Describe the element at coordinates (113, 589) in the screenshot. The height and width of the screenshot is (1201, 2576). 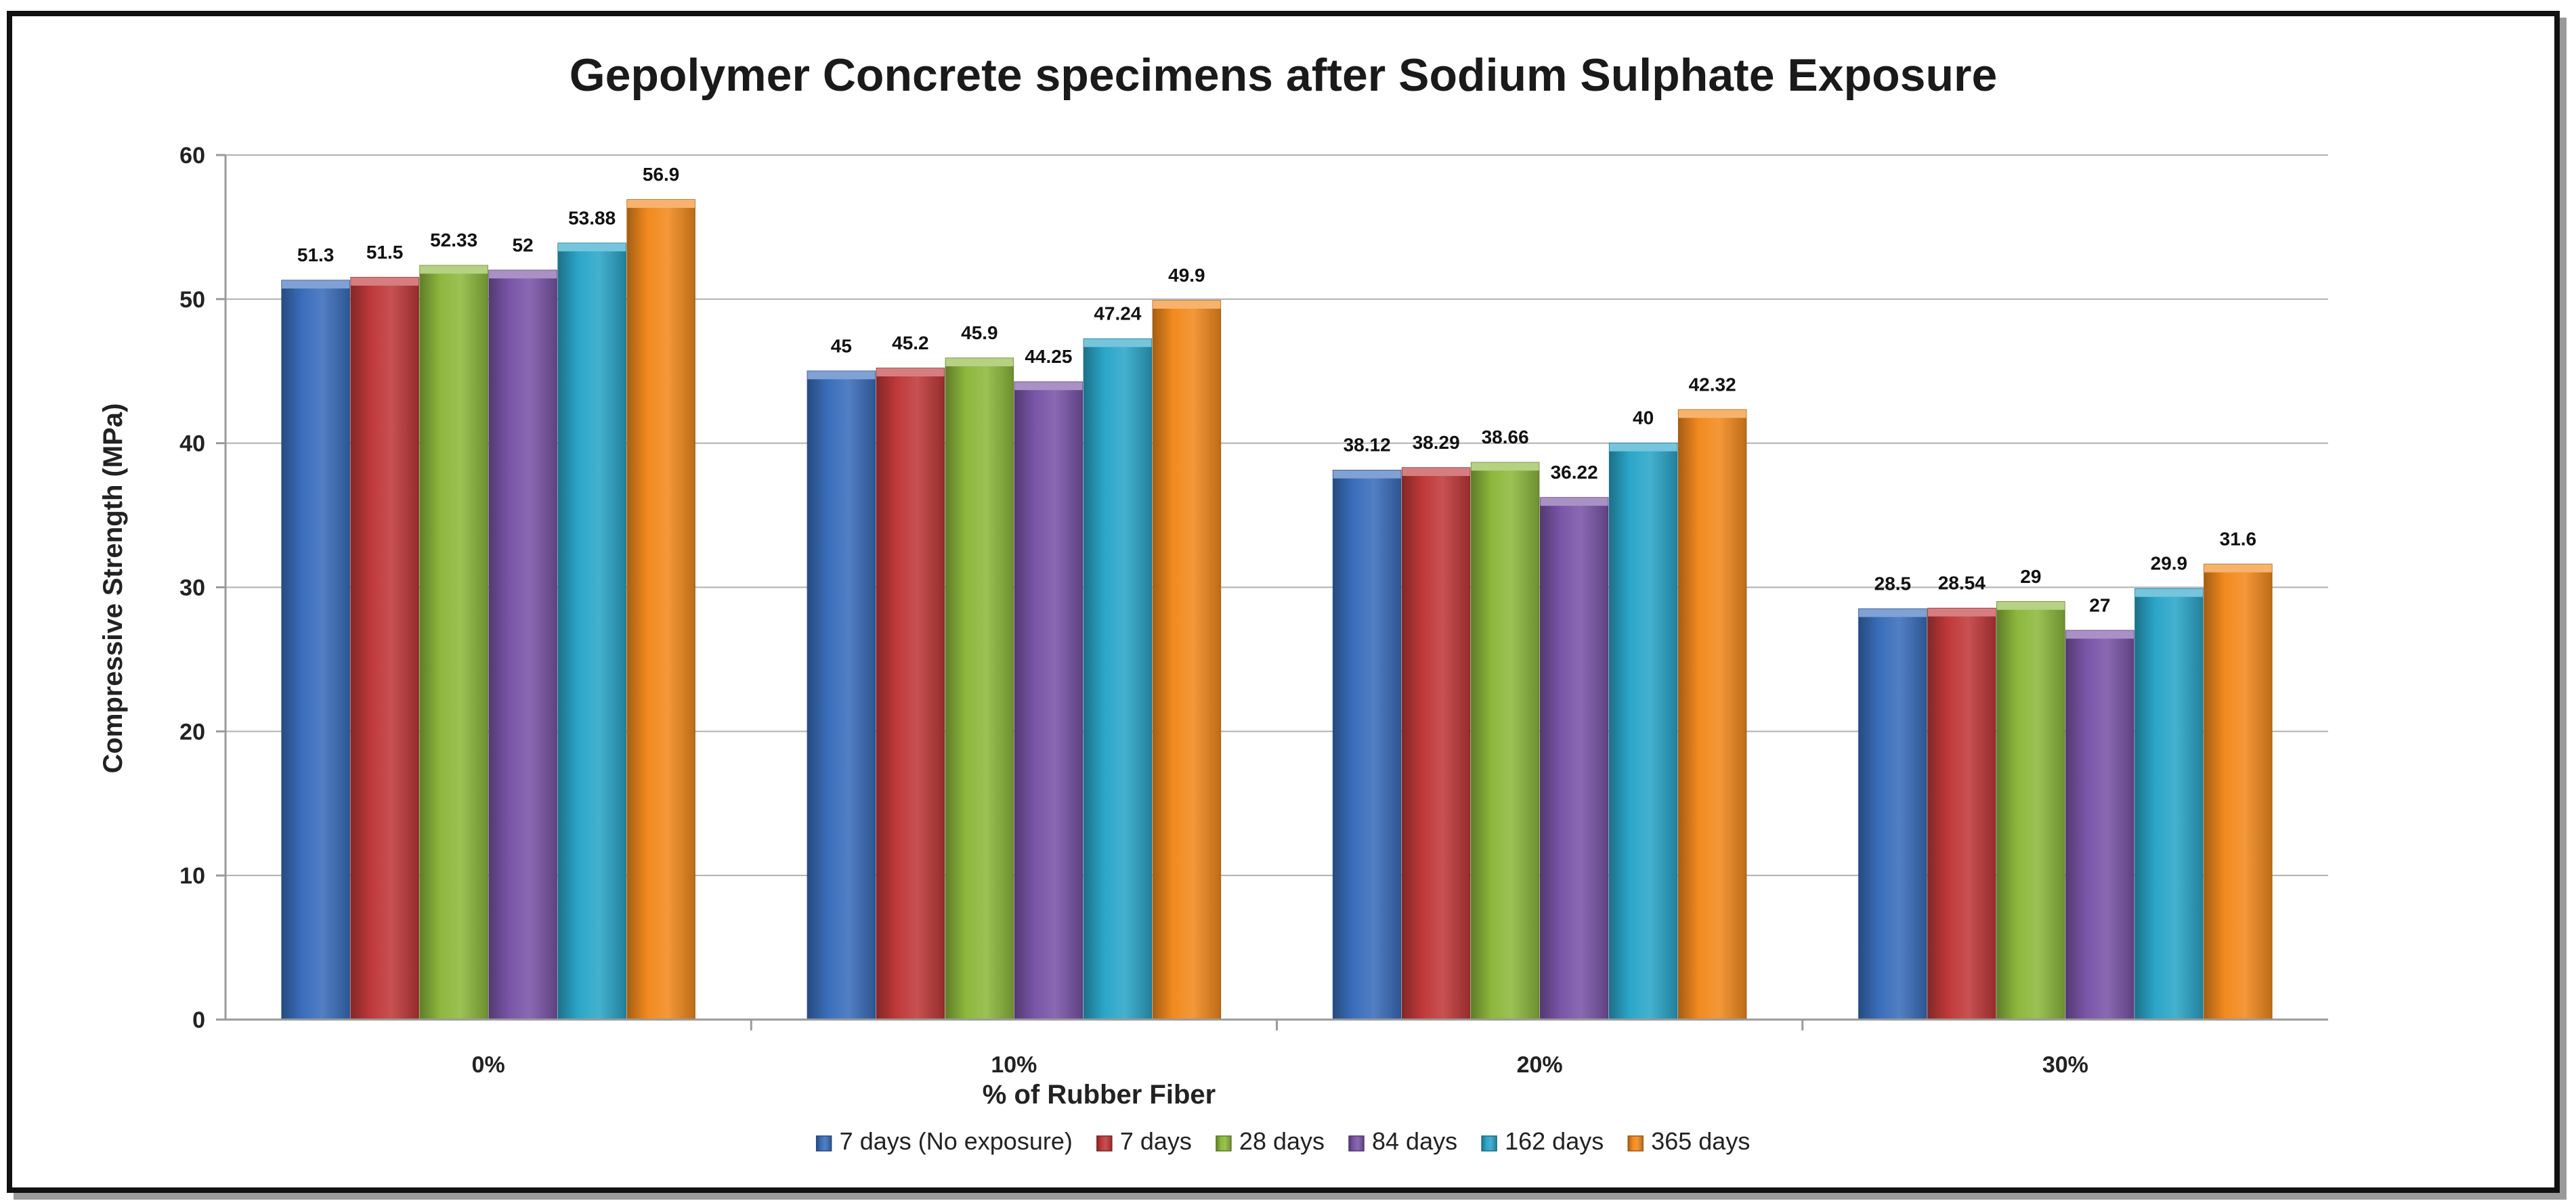
I see `y-axis-label: Compressive Strength (MPa)` at that location.